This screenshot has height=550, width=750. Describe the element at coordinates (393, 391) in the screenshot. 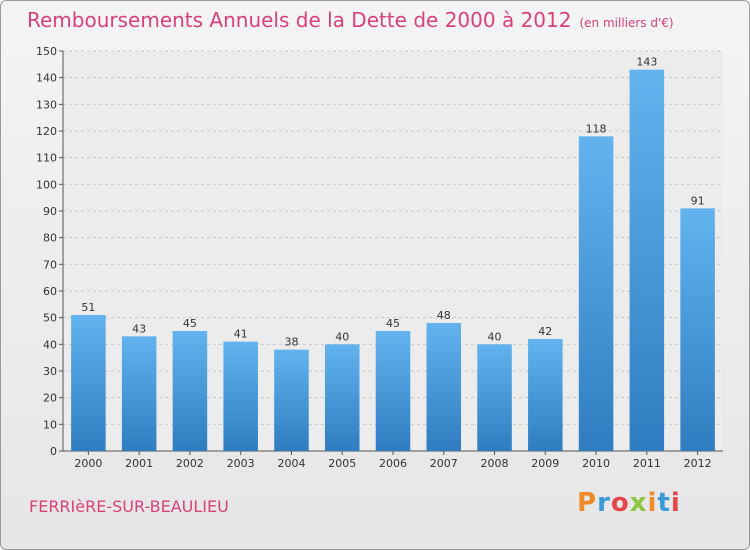

I see `bar-2006` at that location.